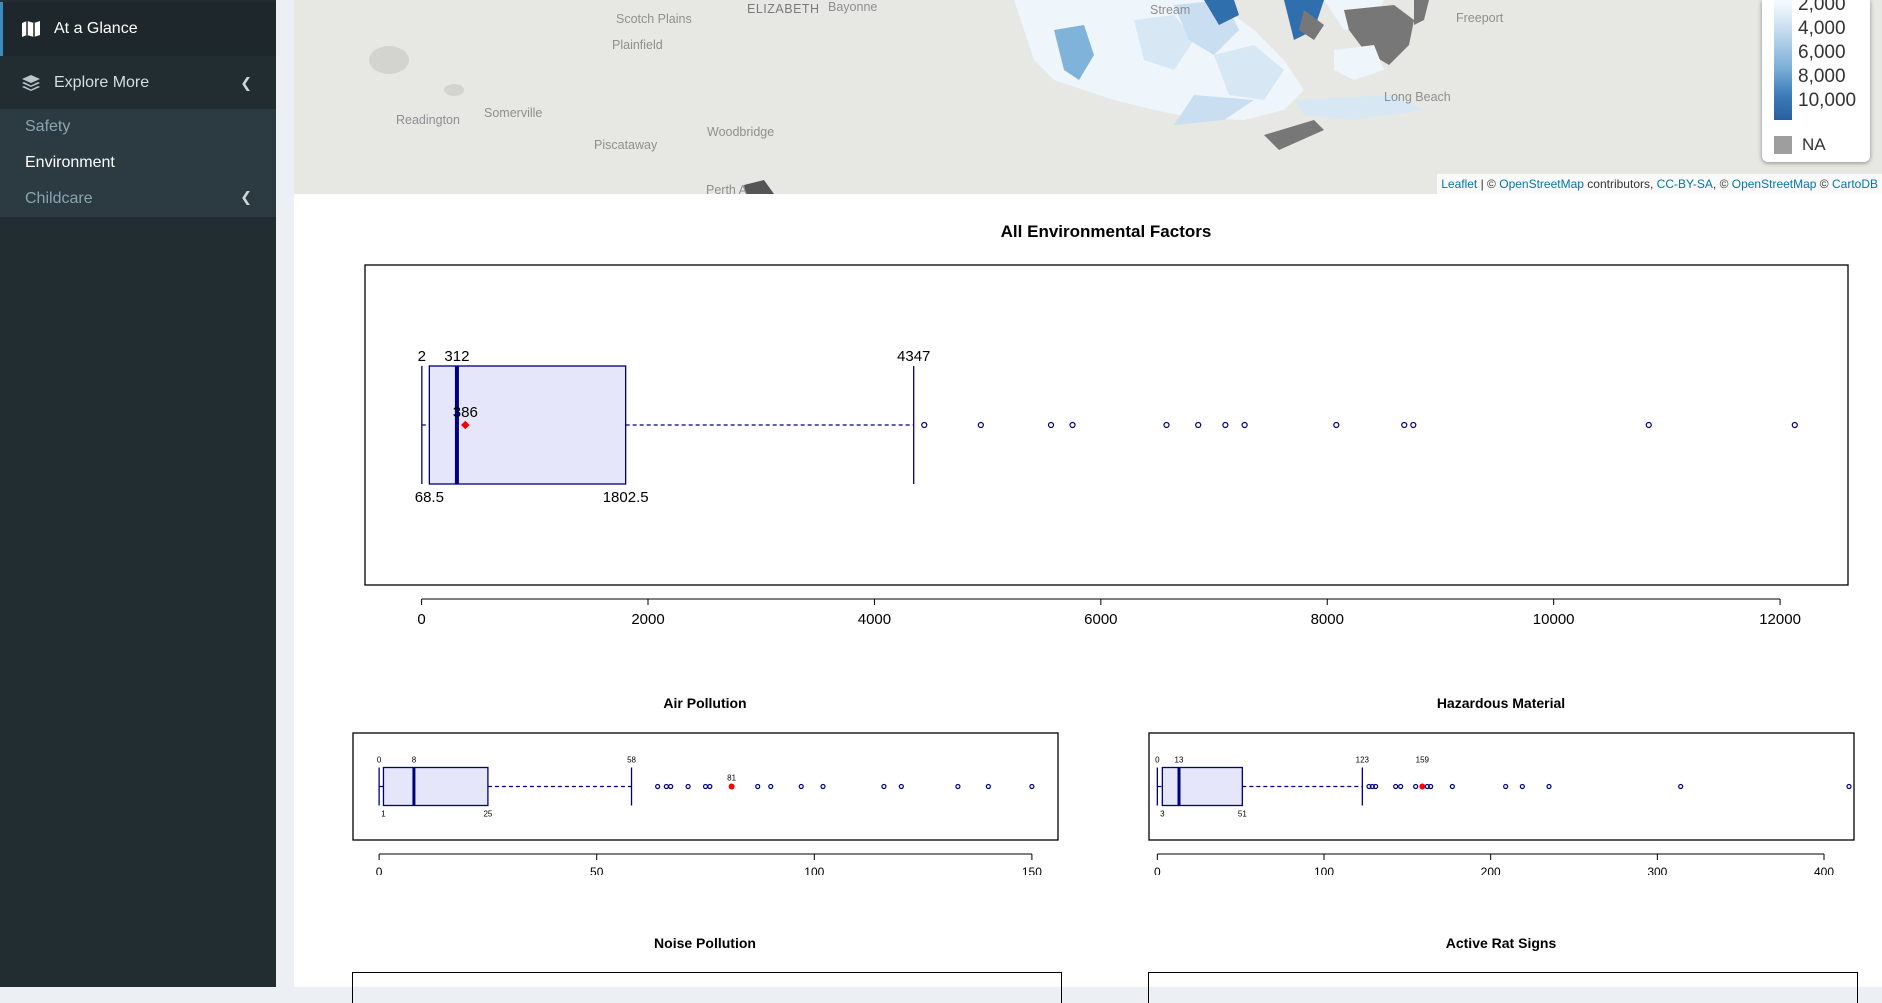 Image resolution: width=1882 pixels, height=1003 pixels. Describe the element at coordinates (513, 113) in the screenshot. I see `map-place-label: Somerville` at that location.